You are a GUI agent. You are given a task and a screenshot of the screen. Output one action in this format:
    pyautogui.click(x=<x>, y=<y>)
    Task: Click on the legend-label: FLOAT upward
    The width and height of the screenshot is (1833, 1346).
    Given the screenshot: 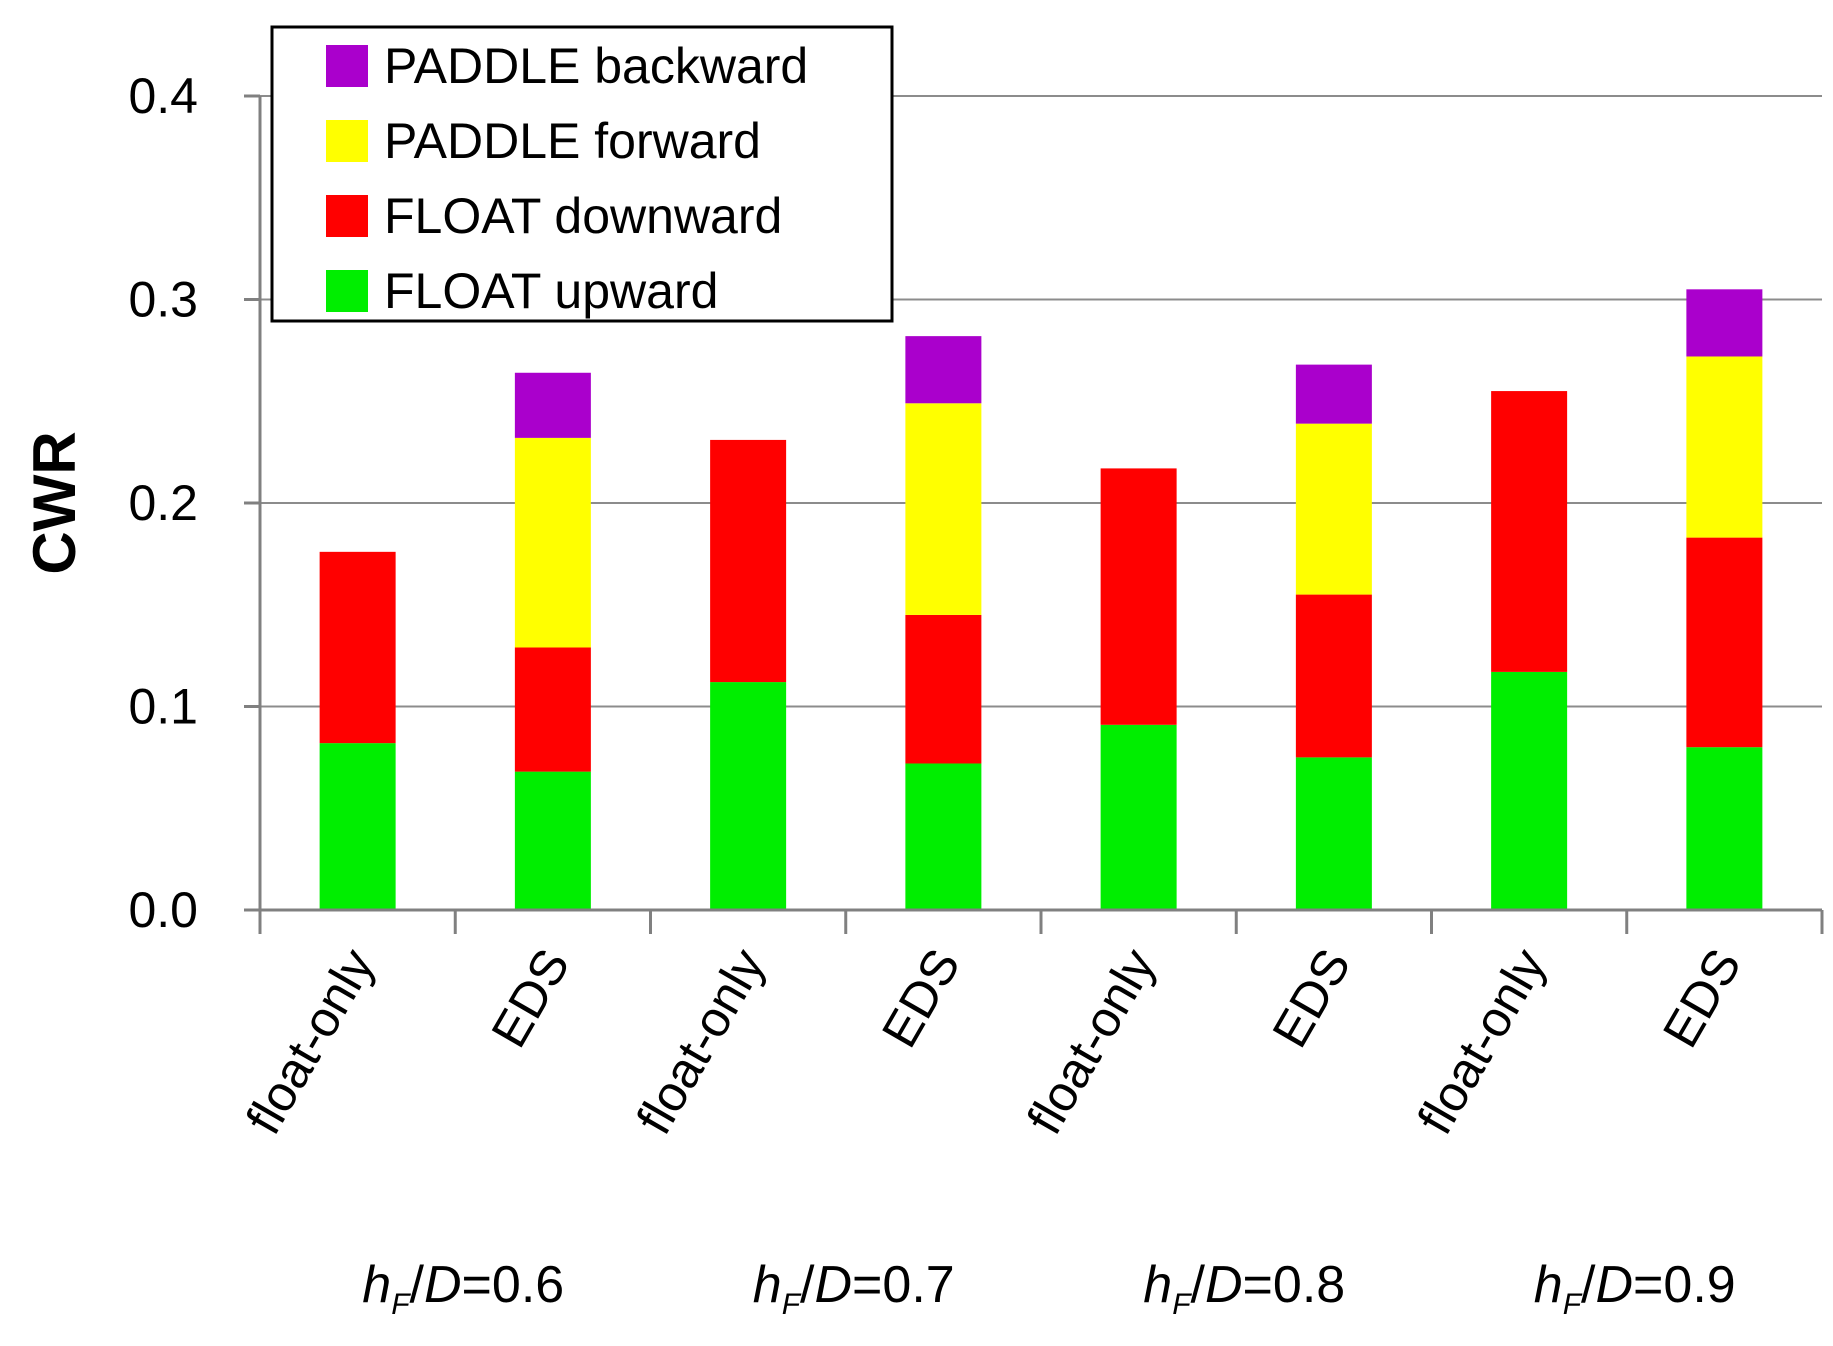 What is the action you would take?
    pyautogui.click(x=551, y=291)
    